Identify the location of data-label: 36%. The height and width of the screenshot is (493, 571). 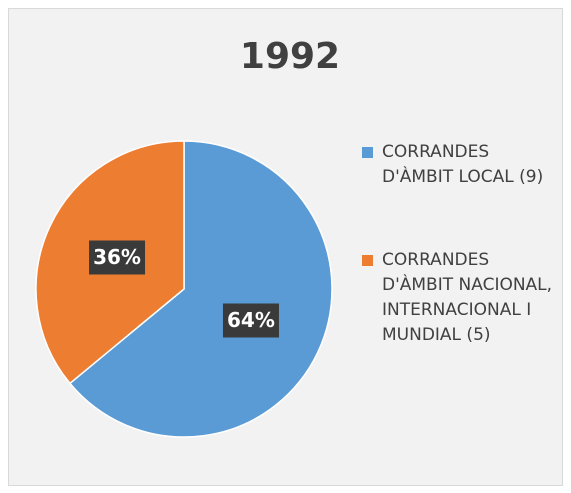
(117, 257).